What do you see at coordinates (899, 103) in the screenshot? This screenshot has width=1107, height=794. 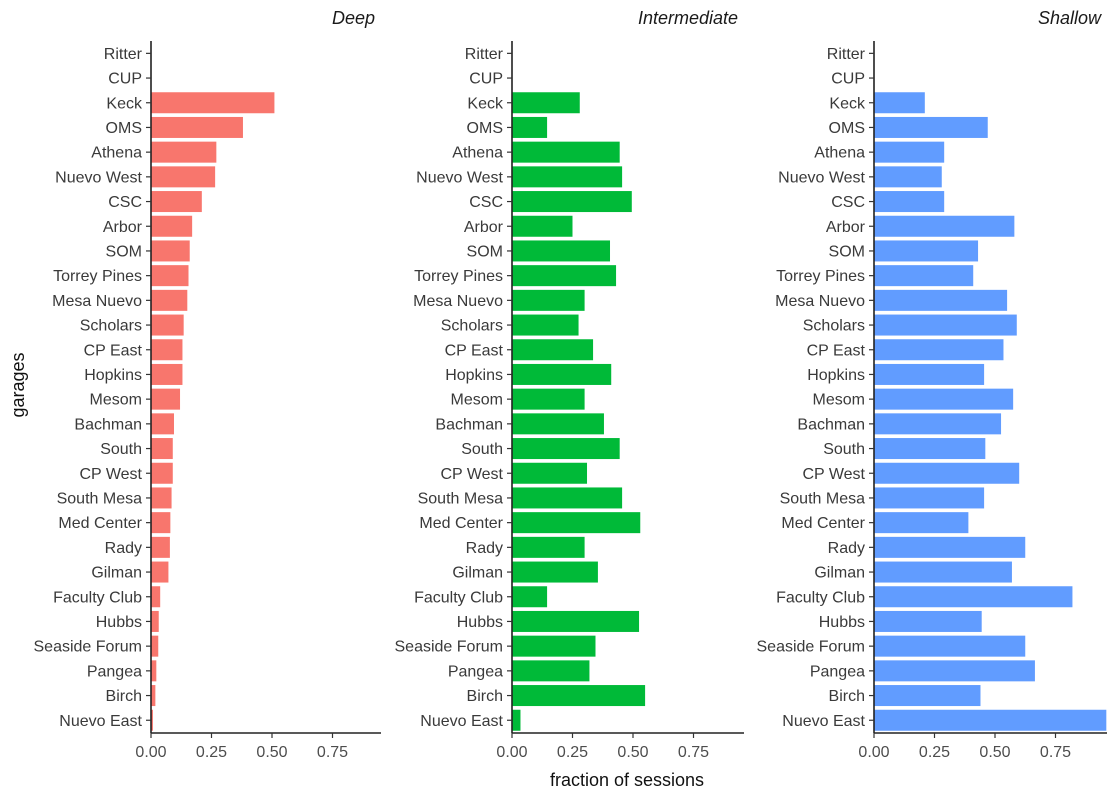 I see `bar-shallow-keck` at bounding box center [899, 103].